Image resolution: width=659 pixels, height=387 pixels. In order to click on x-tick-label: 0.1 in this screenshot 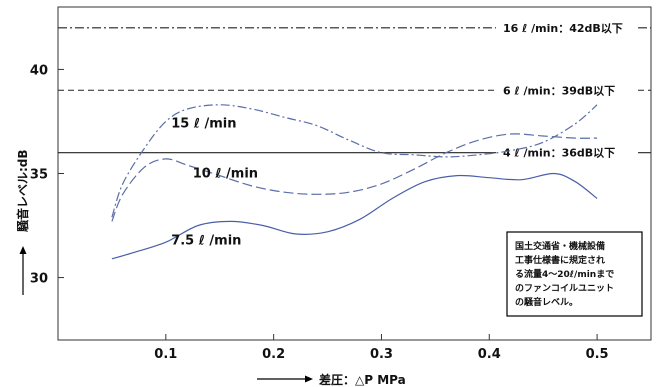, I will do `click(165, 354)`.